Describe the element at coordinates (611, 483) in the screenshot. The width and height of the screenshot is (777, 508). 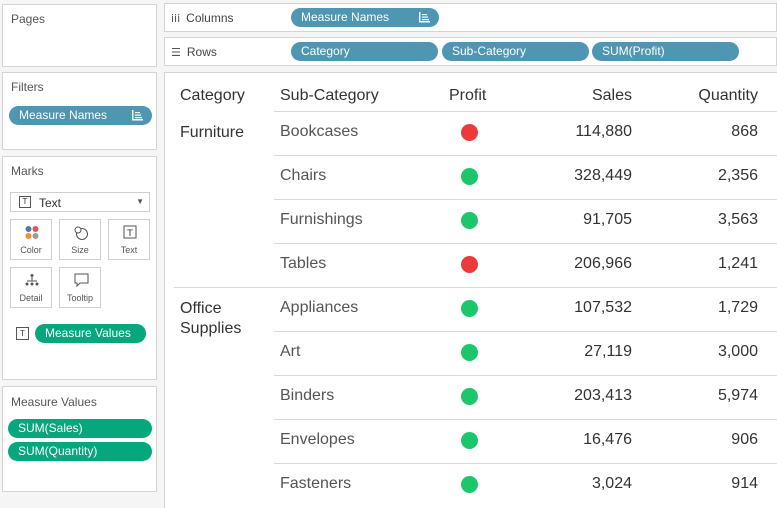
I see `sales-value: 3,024` at that location.